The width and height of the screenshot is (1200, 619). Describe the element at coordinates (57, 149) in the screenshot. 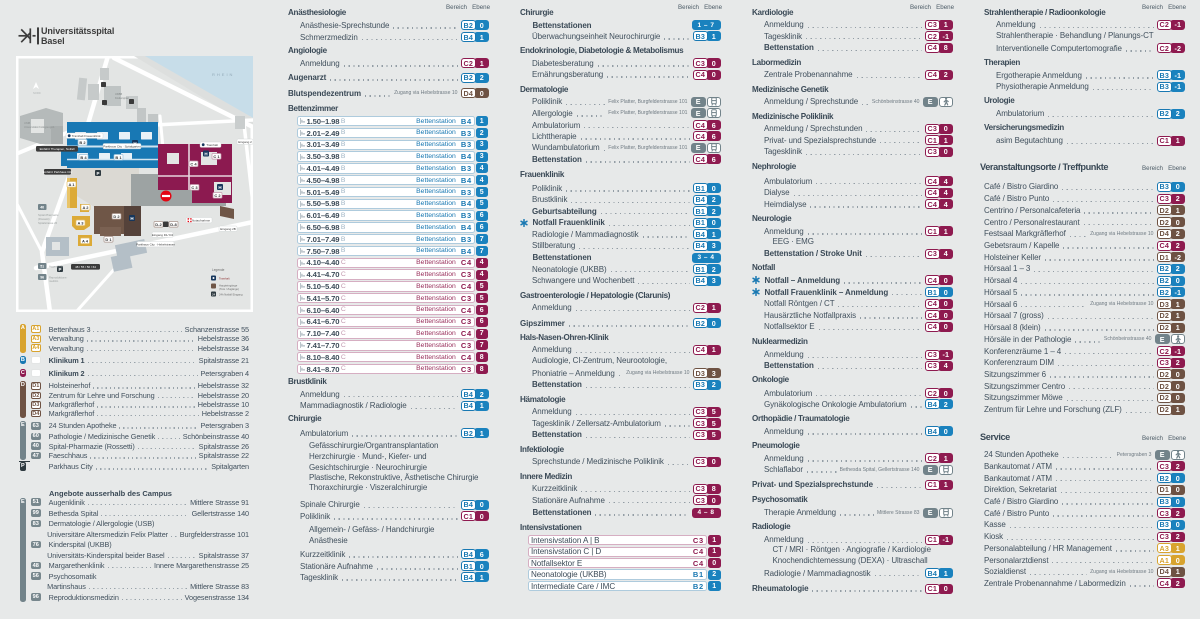

I see `svg-text: Einfahrt Therapien, Notfall` at that location.